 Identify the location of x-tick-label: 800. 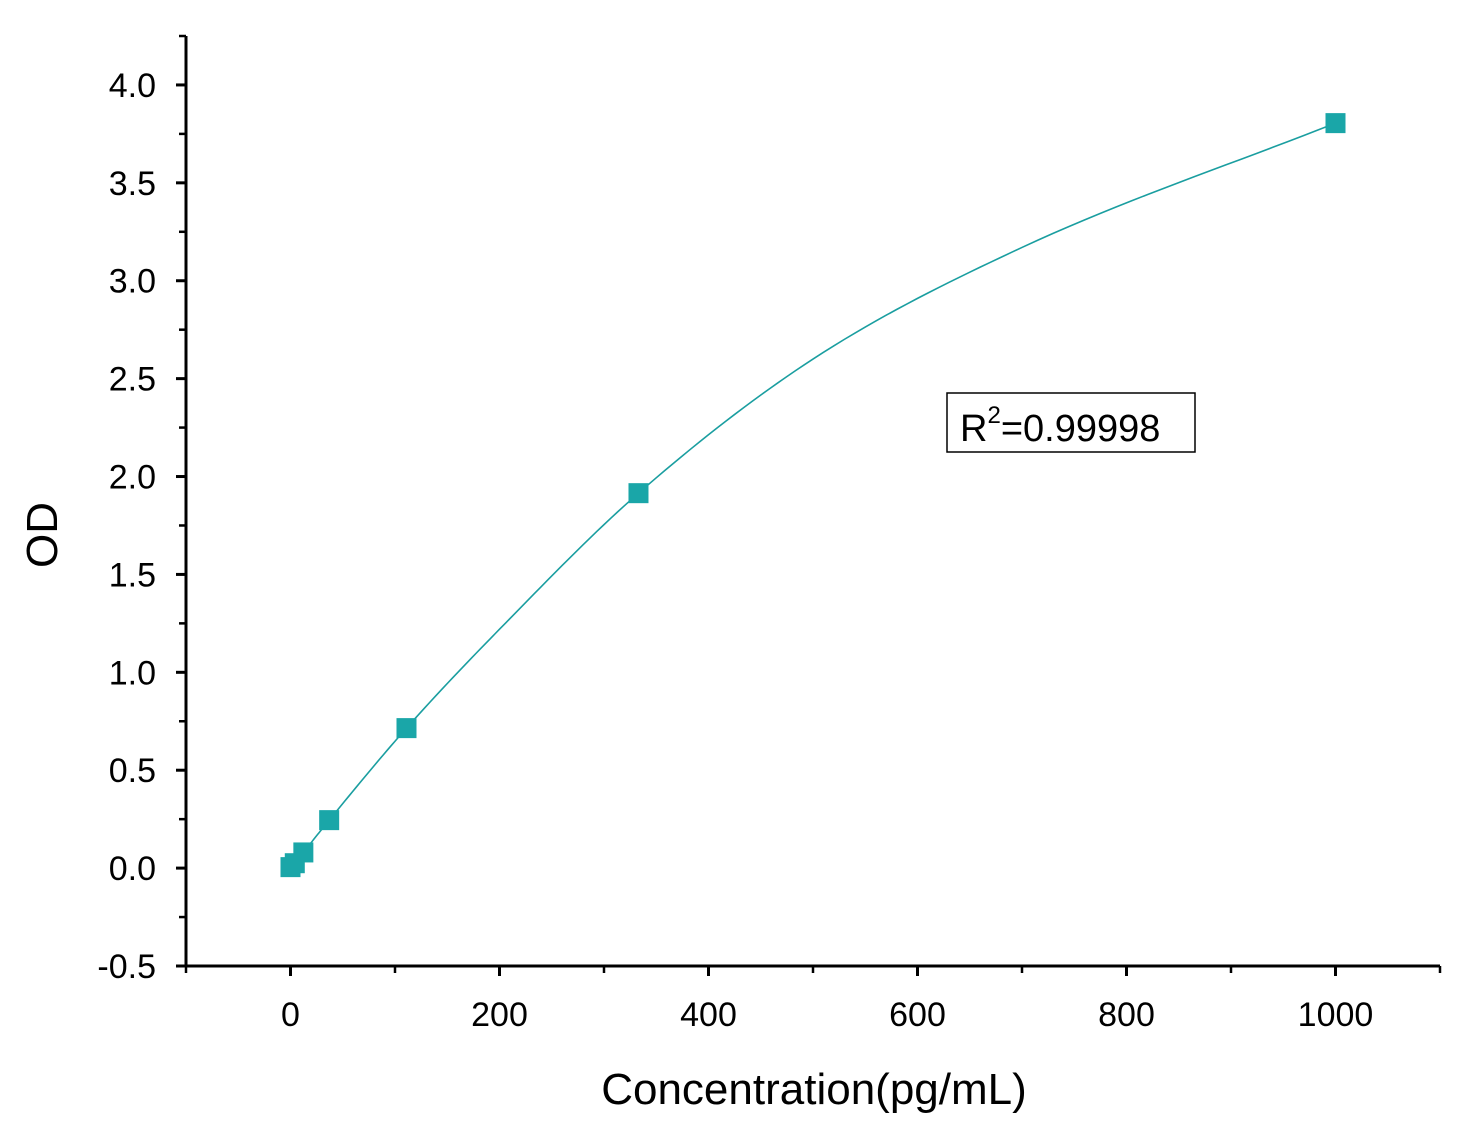
(1126, 1015).